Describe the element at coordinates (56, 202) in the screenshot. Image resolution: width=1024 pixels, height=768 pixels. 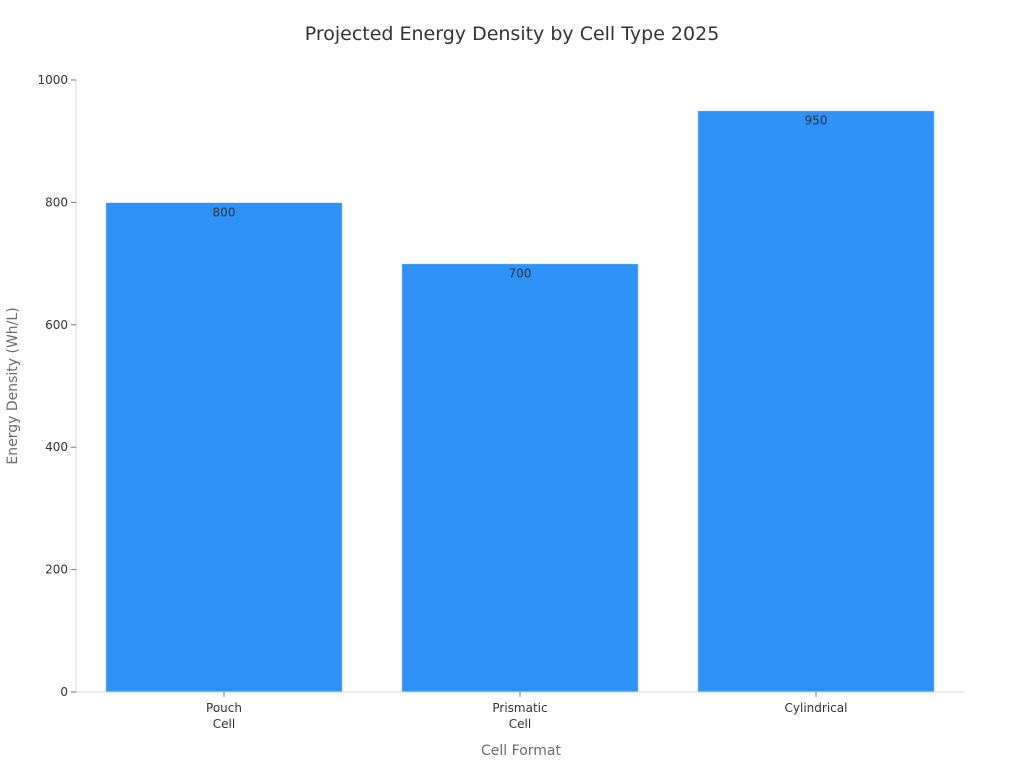
I see `y-tick-label: 800` at that location.